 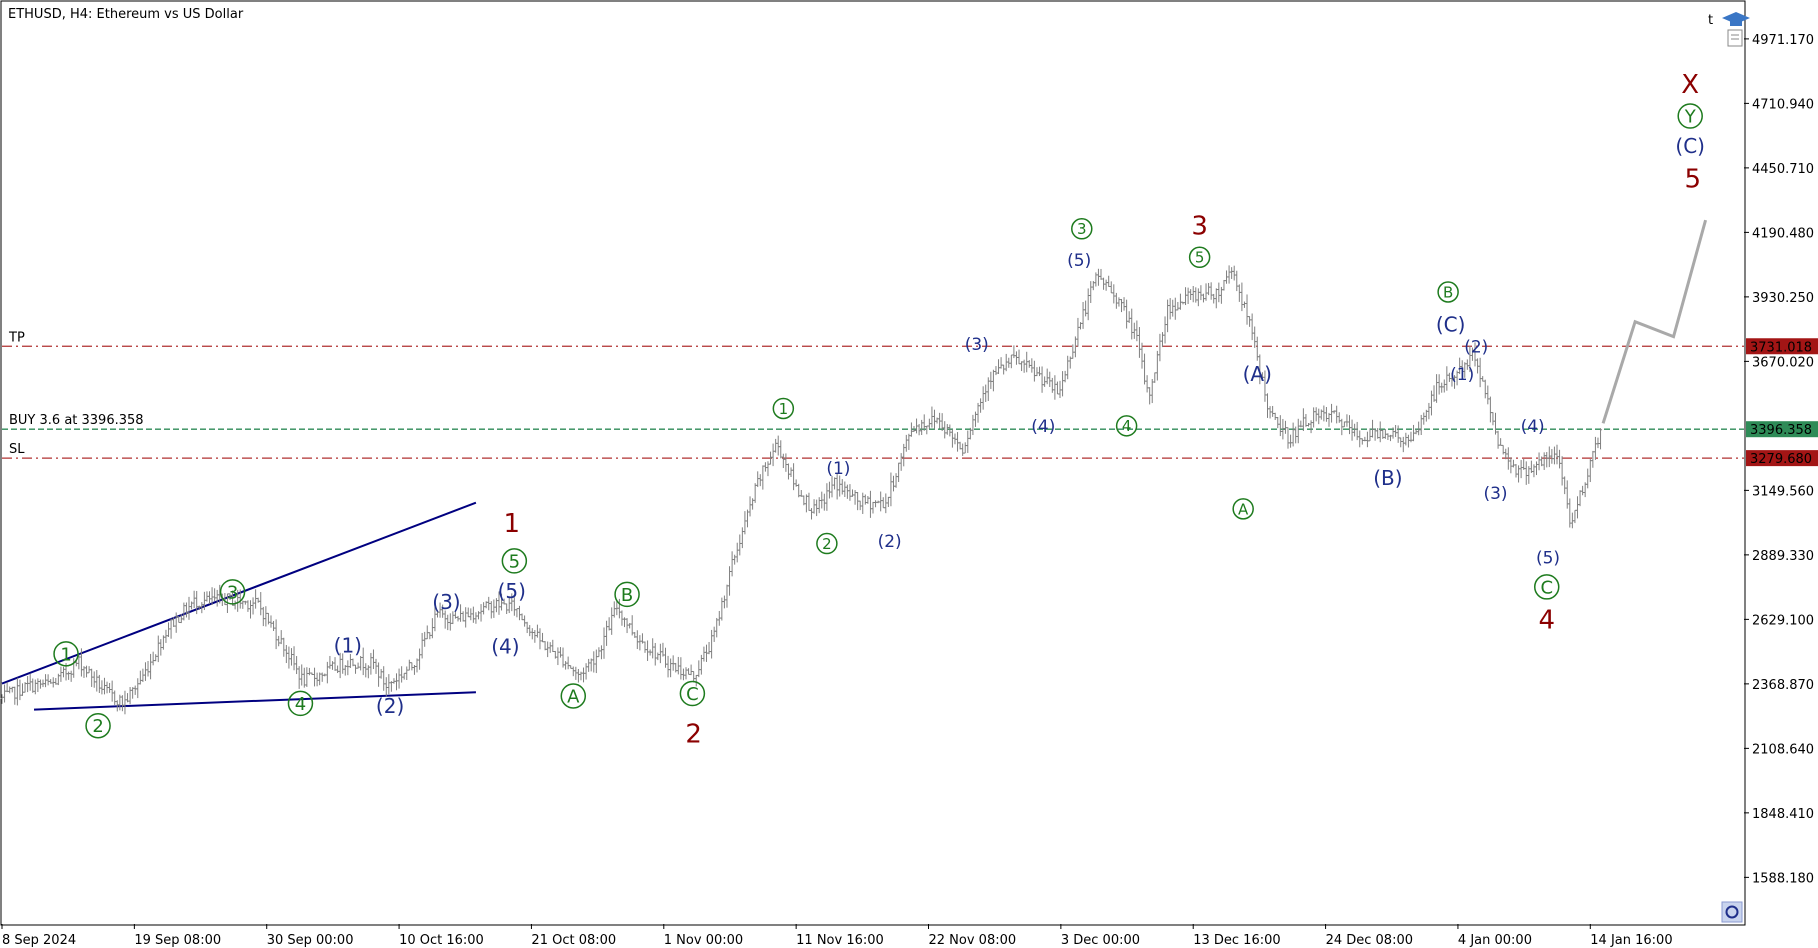 I want to click on wave-label-text: 4, so click(x=1127, y=426).